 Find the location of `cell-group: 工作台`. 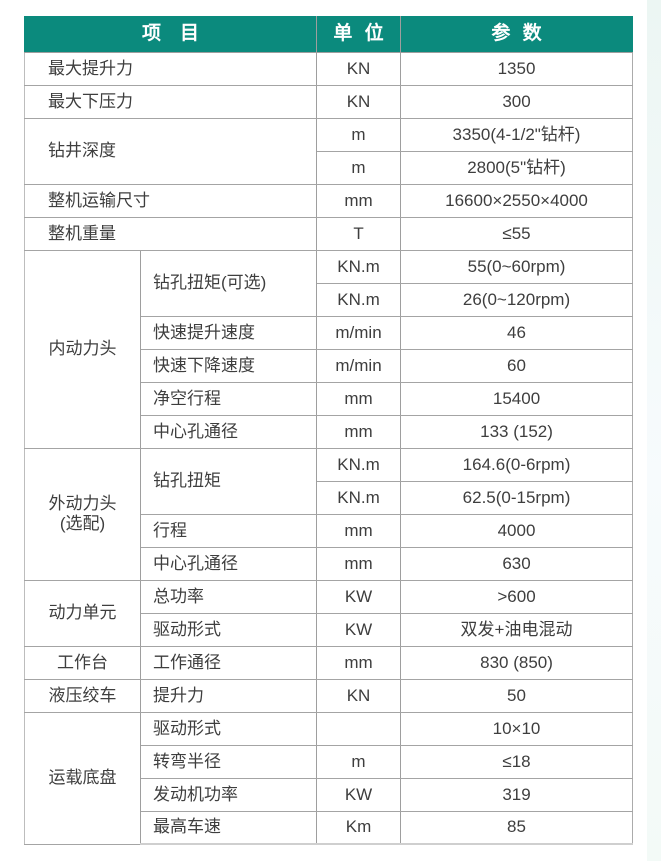

cell-group: 工作台 is located at coordinates (82, 662).